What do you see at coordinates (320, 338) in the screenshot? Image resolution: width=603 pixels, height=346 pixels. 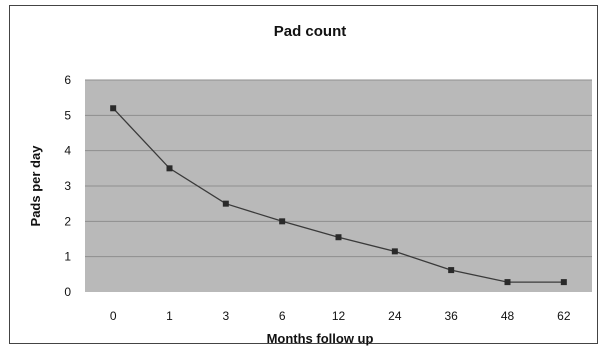 I see `x-axis-title: Months follow up` at bounding box center [320, 338].